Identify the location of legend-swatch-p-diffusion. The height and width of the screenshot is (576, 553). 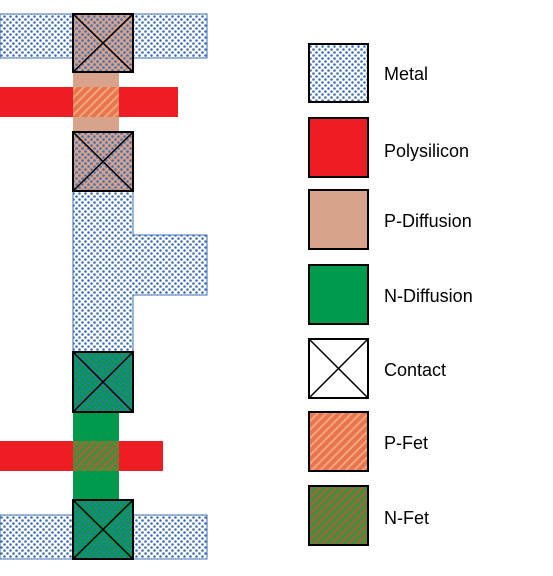
(338, 219).